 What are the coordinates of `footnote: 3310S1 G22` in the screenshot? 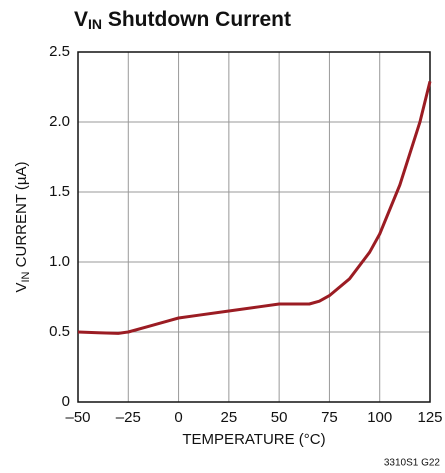 It's located at (412, 463).